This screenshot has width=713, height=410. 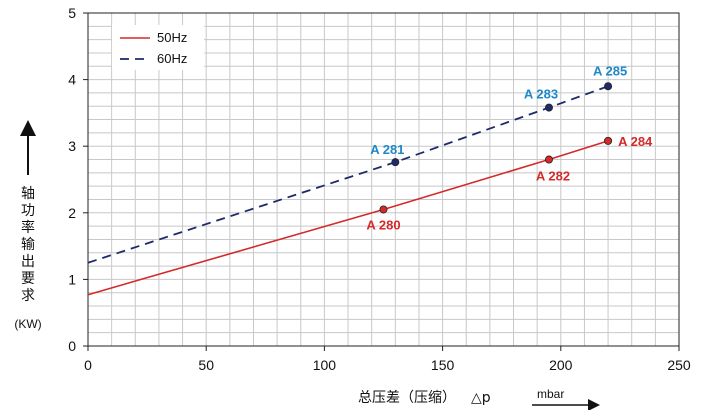 I want to click on legend-box, so click(x=158, y=47).